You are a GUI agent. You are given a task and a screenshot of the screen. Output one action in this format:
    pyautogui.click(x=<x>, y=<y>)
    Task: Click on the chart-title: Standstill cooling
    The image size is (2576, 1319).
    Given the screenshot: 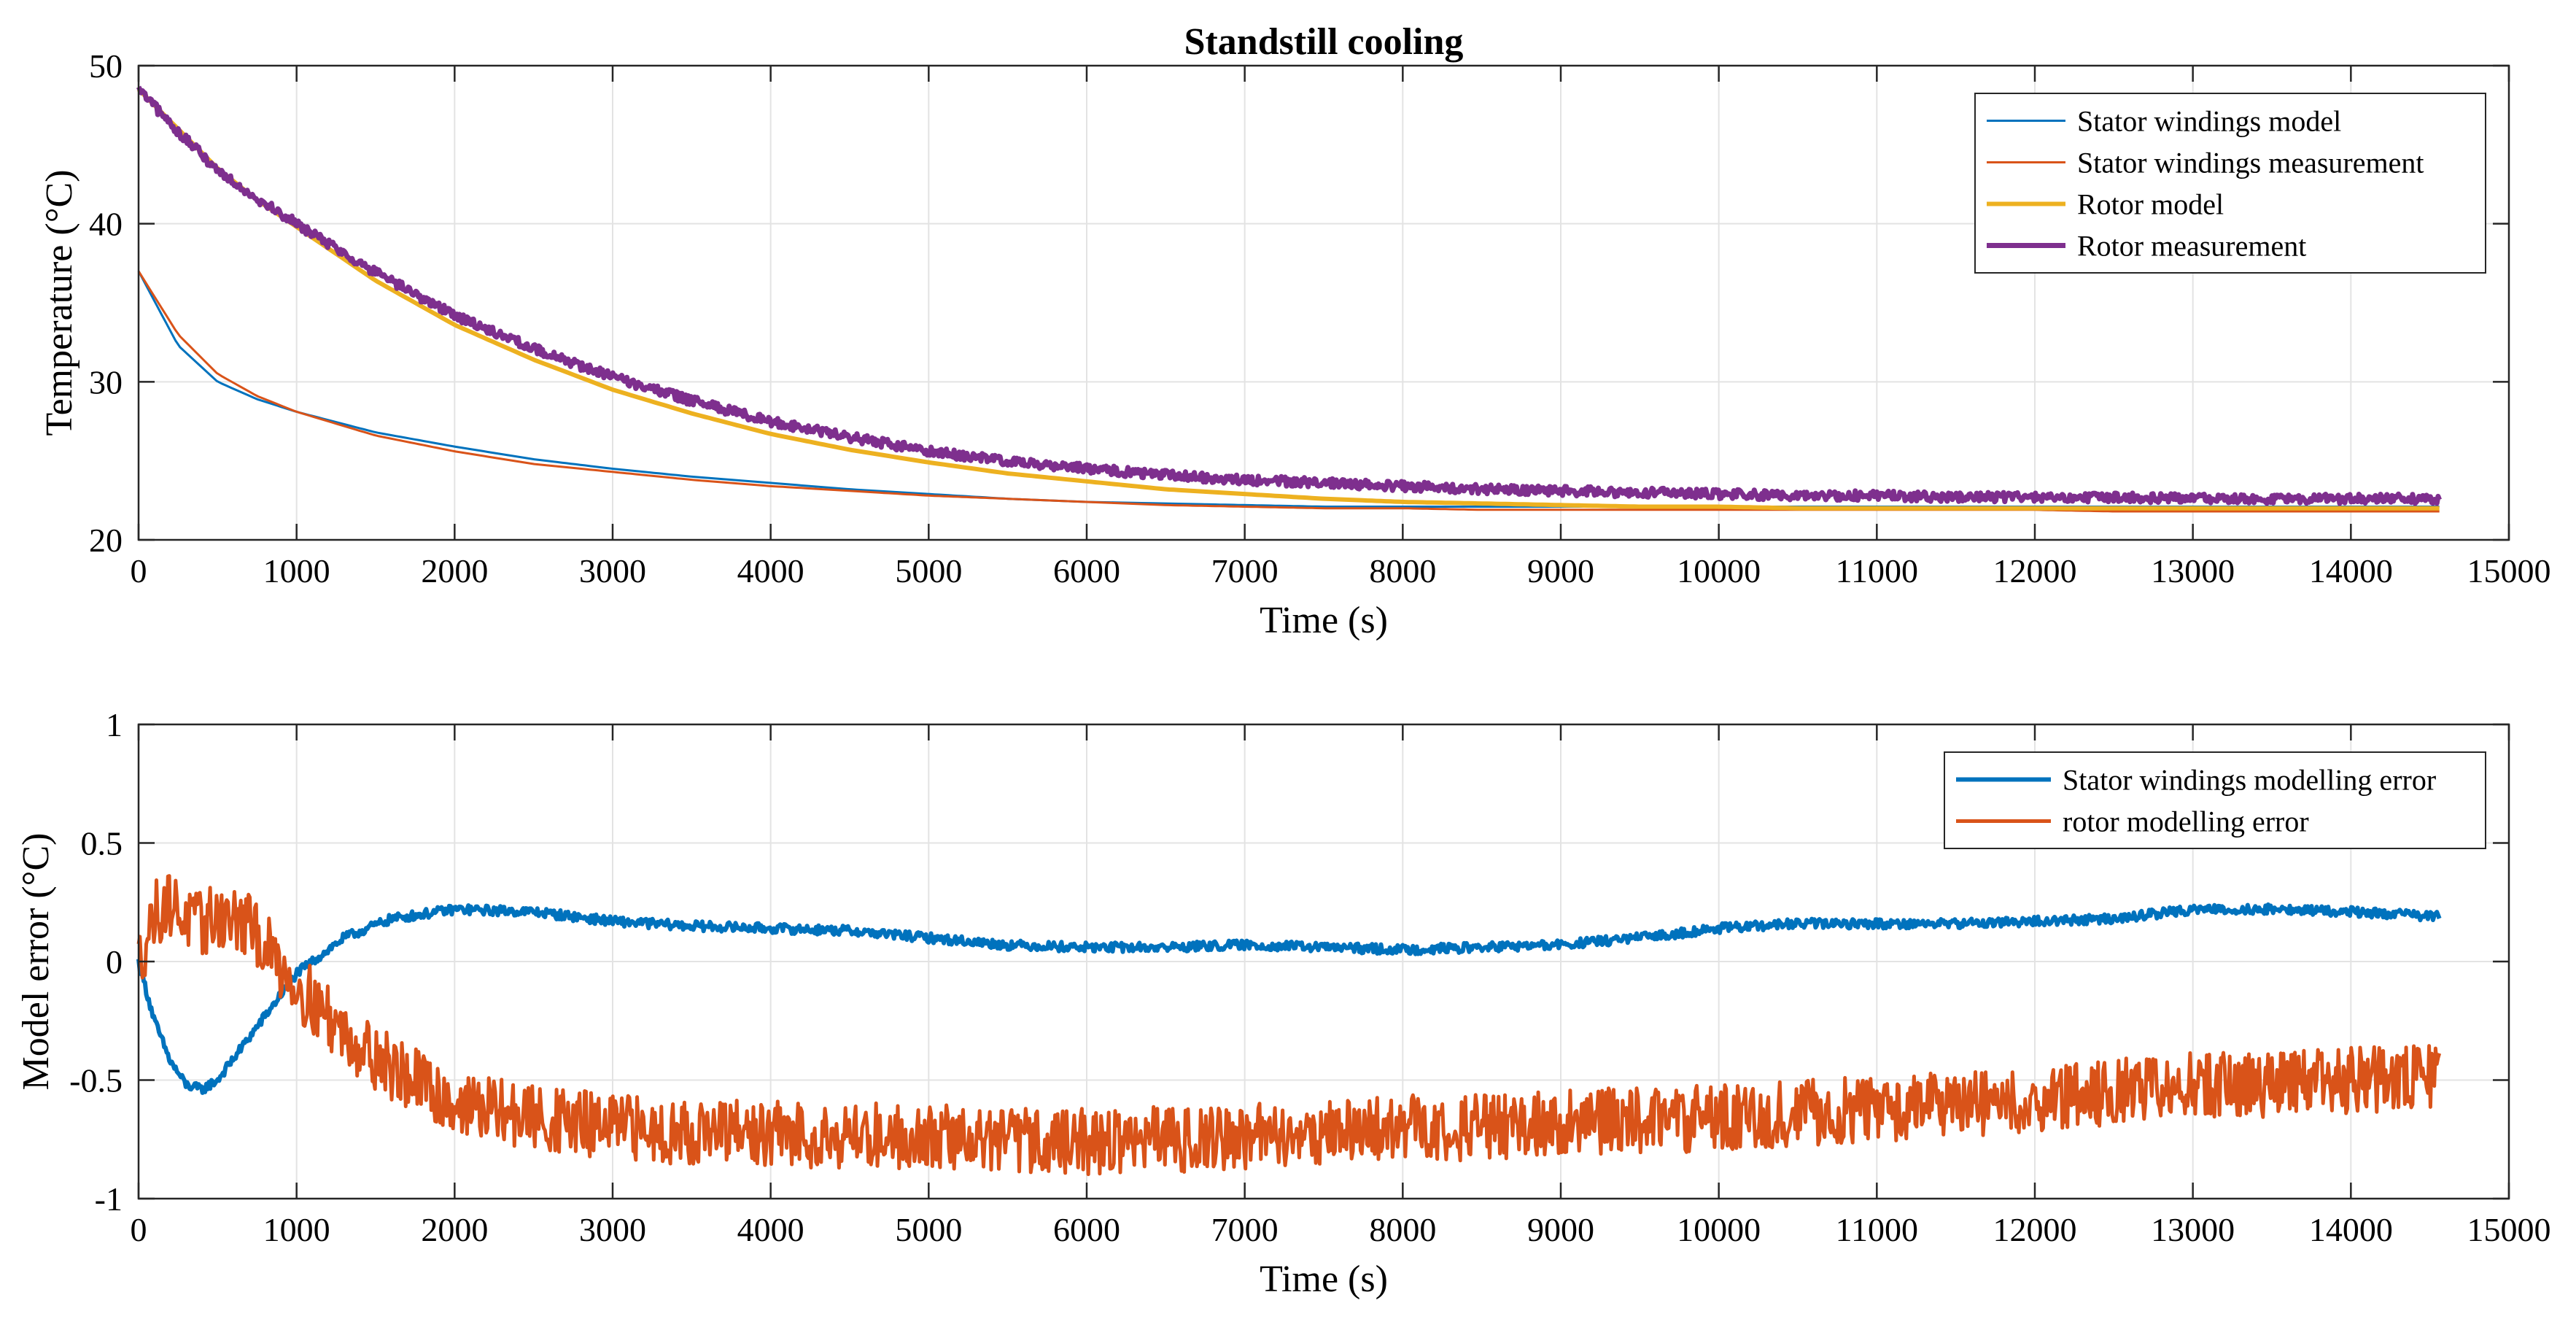 What is the action you would take?
    pyautogui.click(x=1324, y=42)
    